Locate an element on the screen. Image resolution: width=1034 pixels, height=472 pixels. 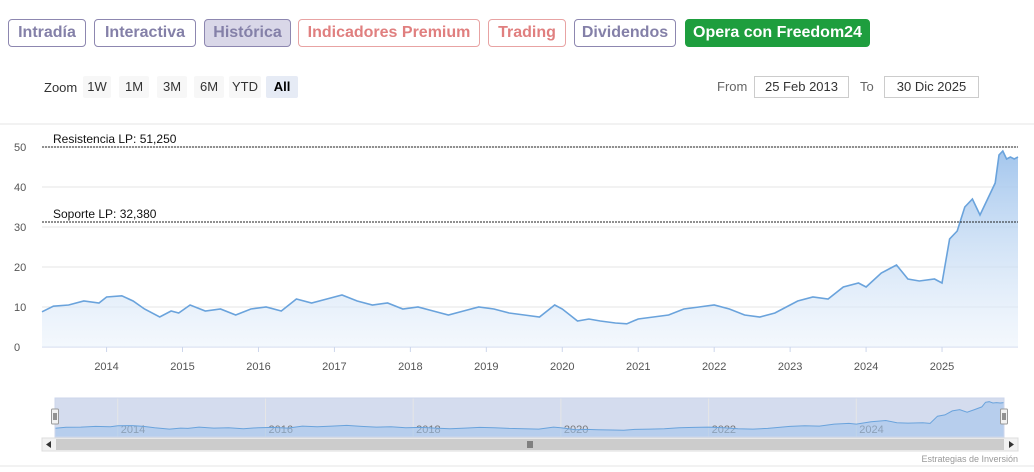
zoom-all-button: All is located at coordinates (282, 87).